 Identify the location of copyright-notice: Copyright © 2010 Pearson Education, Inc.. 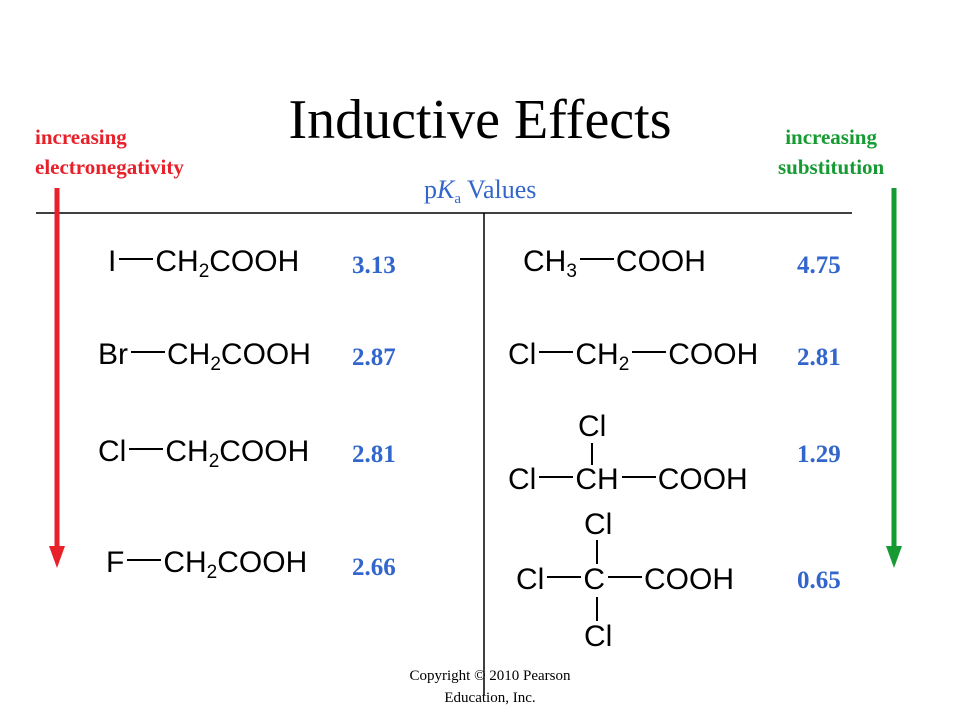
(490, 687).